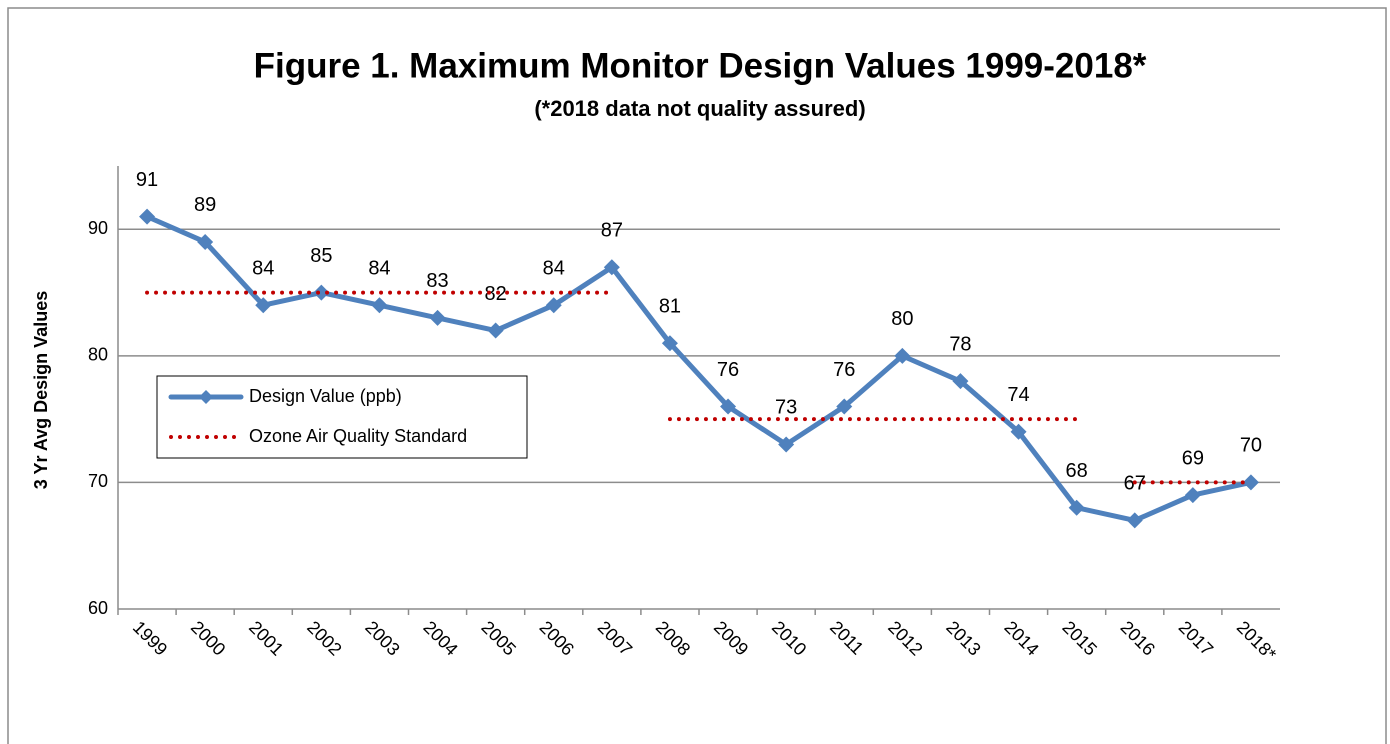 This screenshot has height=744, width=1390. I want to click on y-axis-title: 3 Yr Avg Design Values, so click(41, 390).